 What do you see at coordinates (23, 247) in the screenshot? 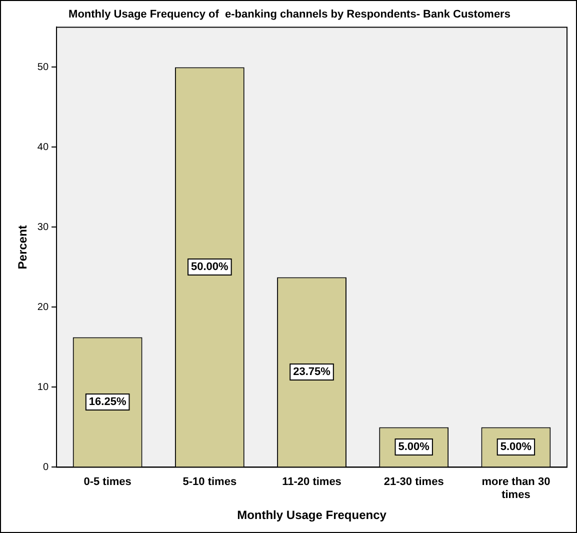
I see `y-axis-title: Percent` at bounding box center [23, 247].